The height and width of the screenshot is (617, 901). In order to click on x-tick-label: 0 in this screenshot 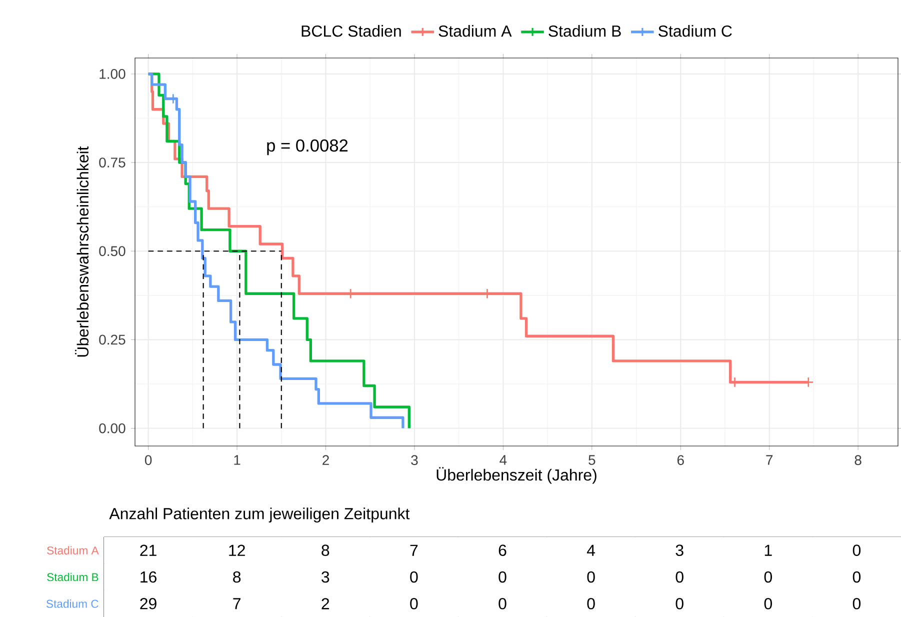, I will do `click(148, 460)`.